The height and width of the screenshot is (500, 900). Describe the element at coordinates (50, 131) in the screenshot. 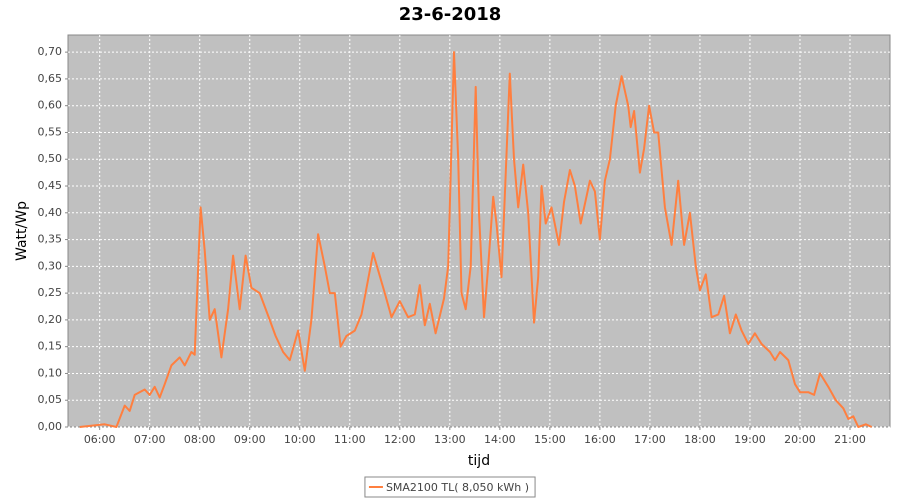

I see `y-tick-label: 0,55` at that location.